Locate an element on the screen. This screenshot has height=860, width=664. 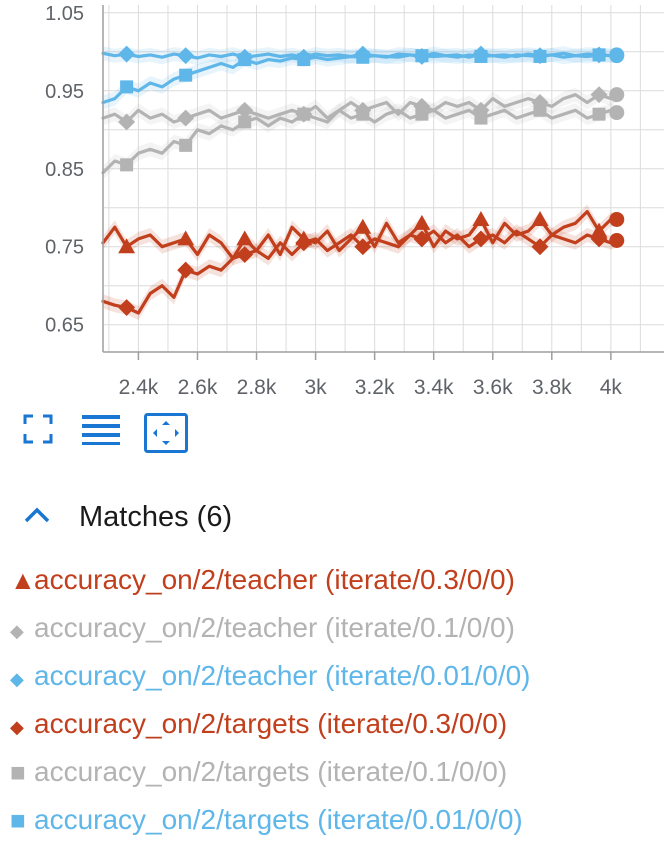
x-tick-label: 2.8k is located at coordinates (257, 387).